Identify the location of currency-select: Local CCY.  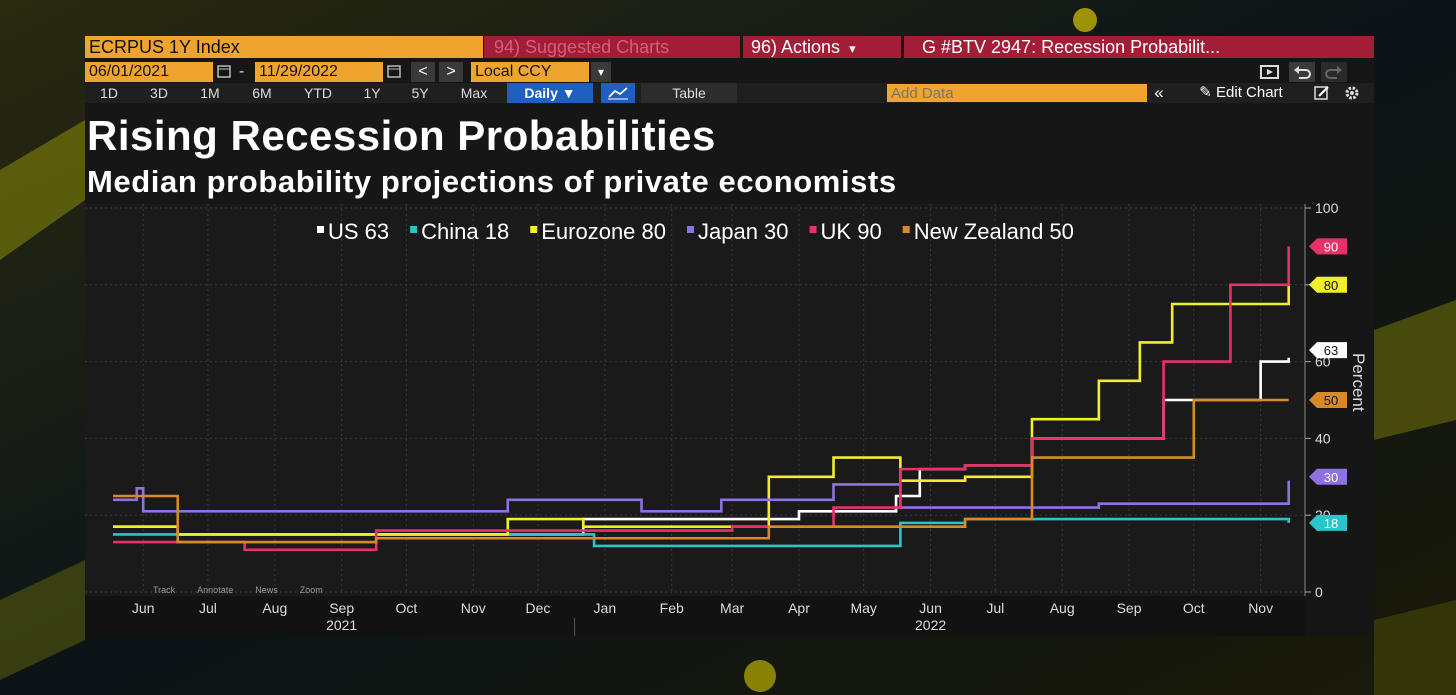
(530, 72).